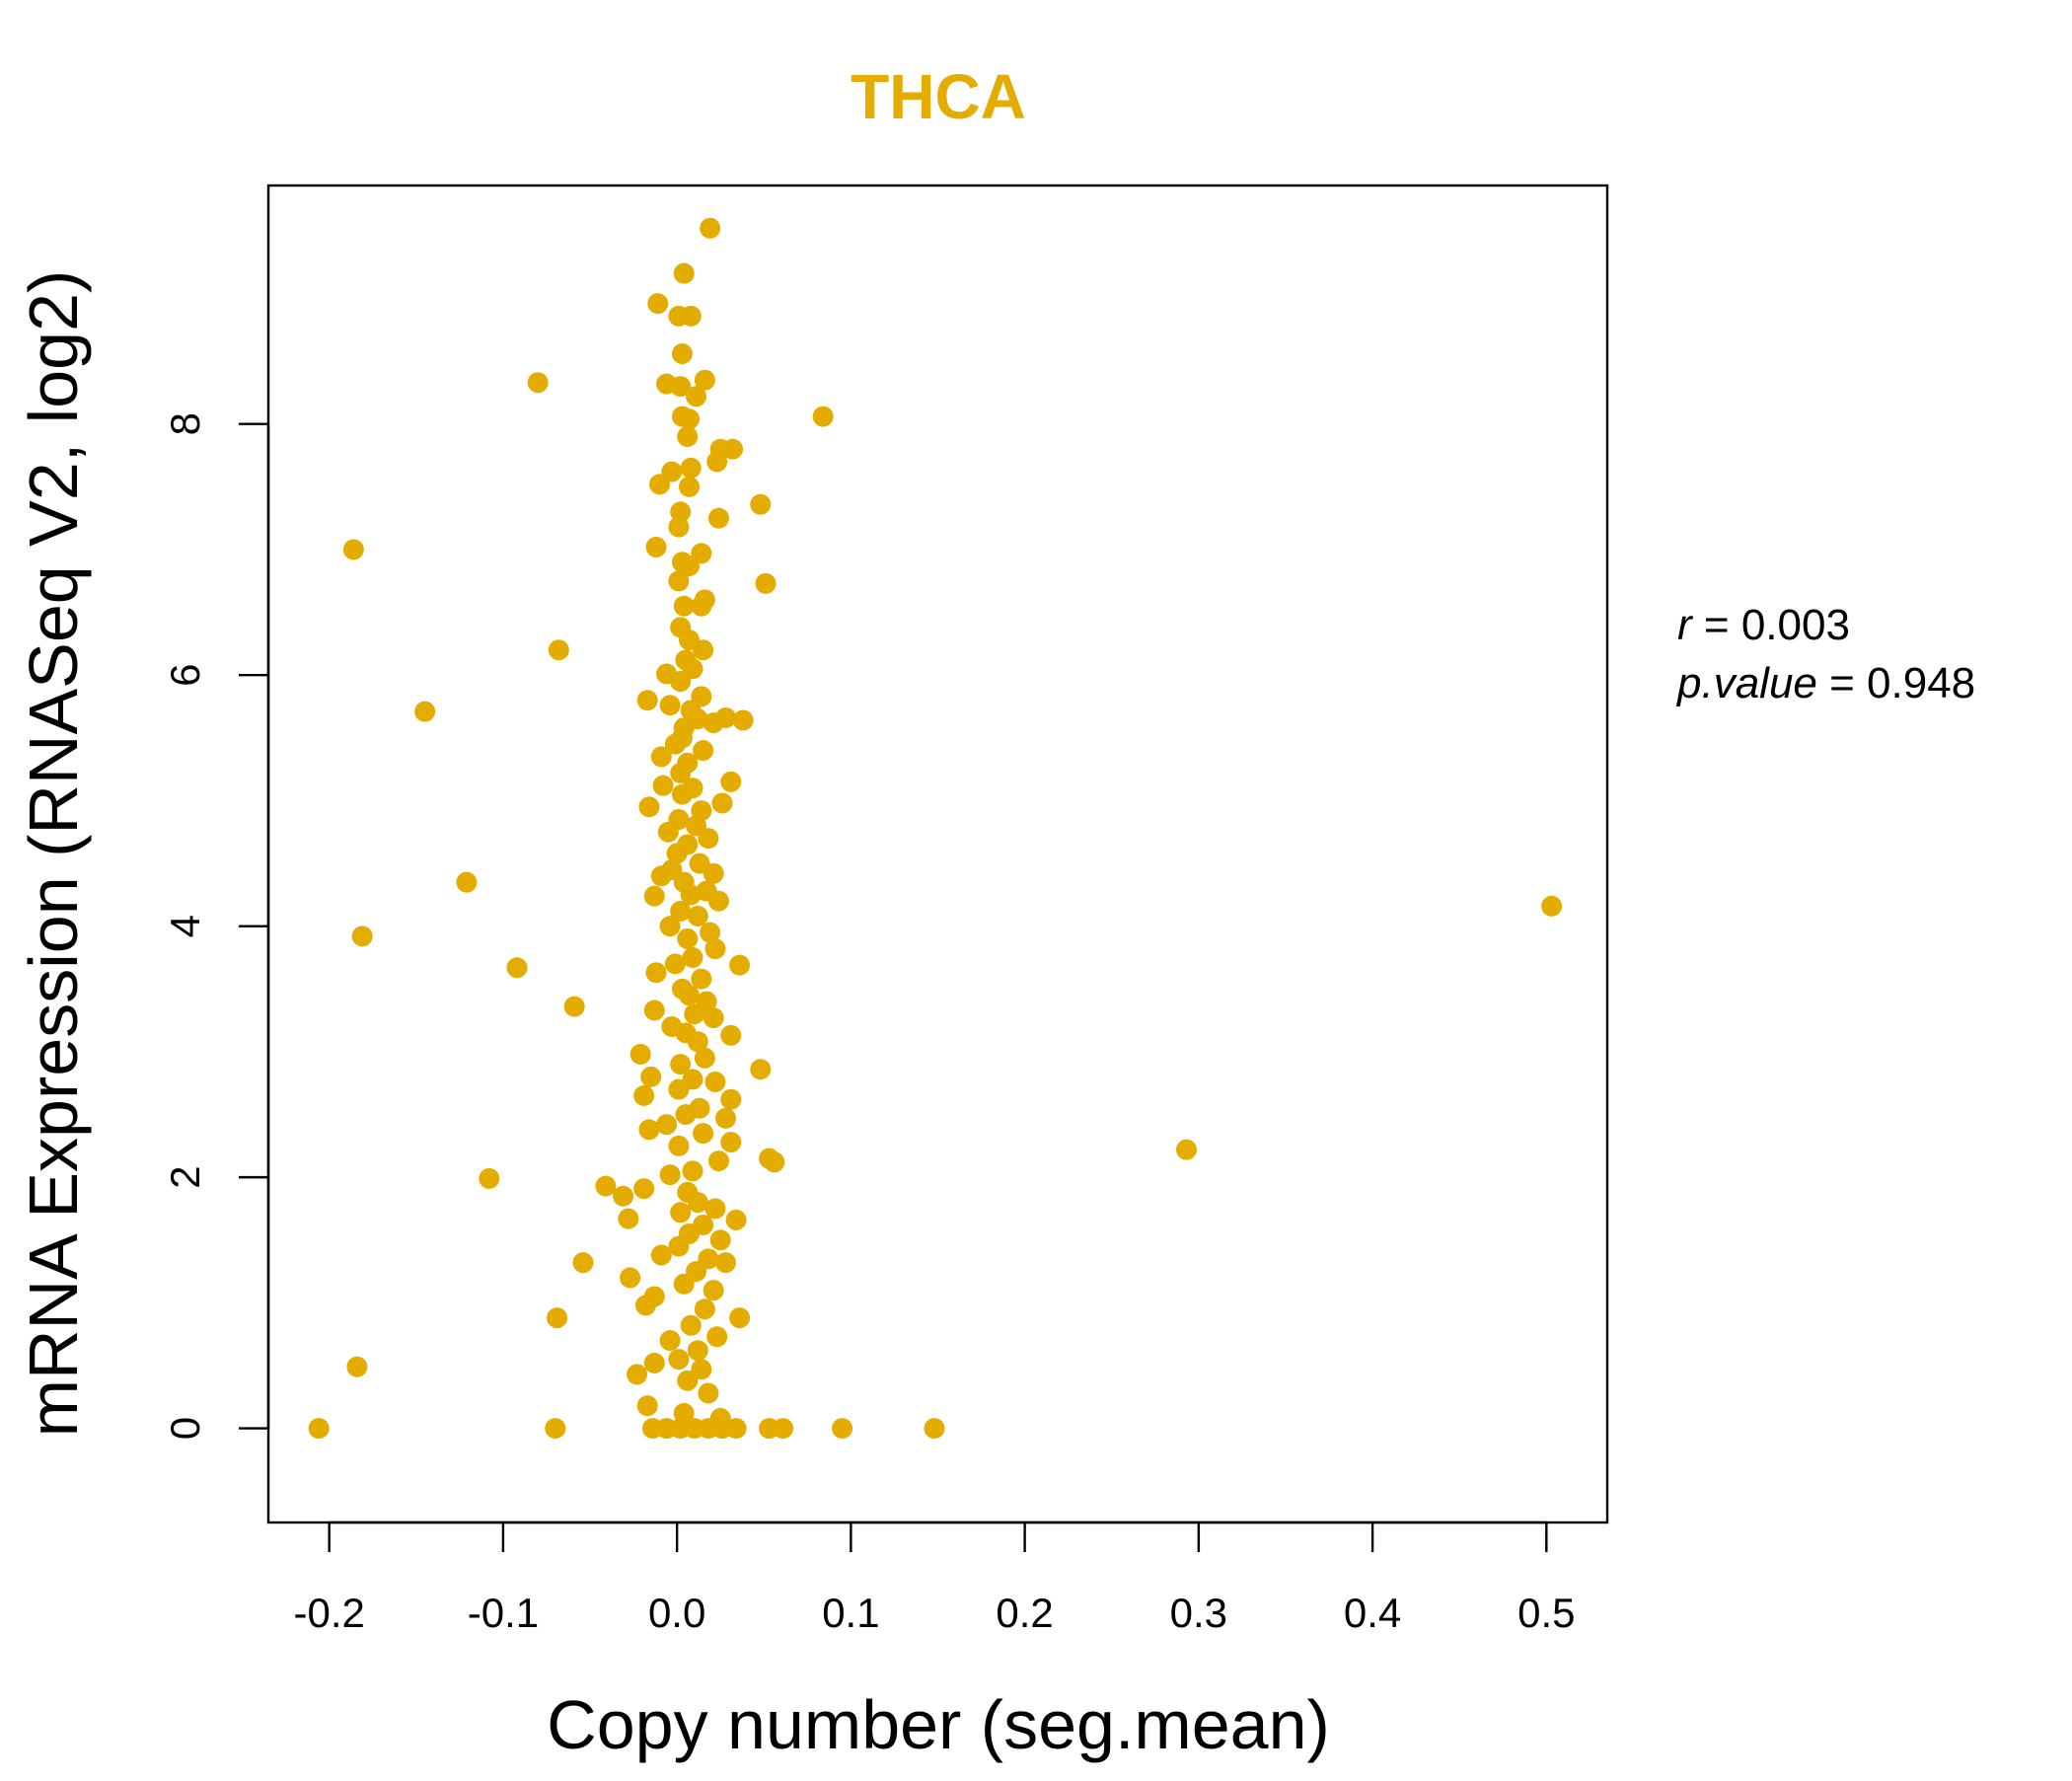  What do you see at coordinates (1685, 625) in the screenshot?
I see `r-symbol: r` at bounding box center [1685, 625].